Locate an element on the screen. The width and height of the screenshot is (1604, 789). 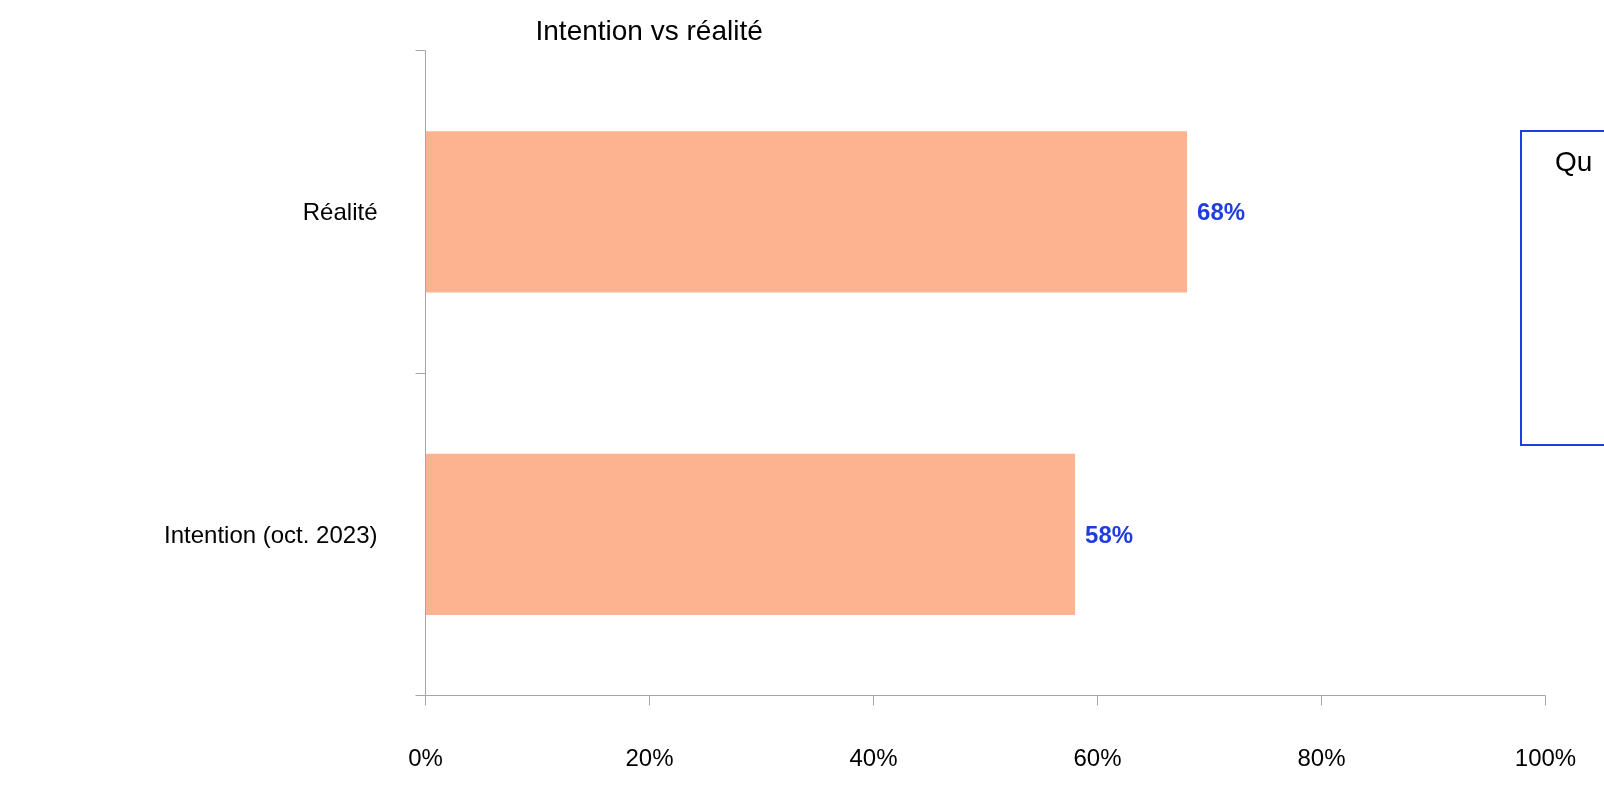
x-tick-label: 60% is located at coordinates (1097, 757).